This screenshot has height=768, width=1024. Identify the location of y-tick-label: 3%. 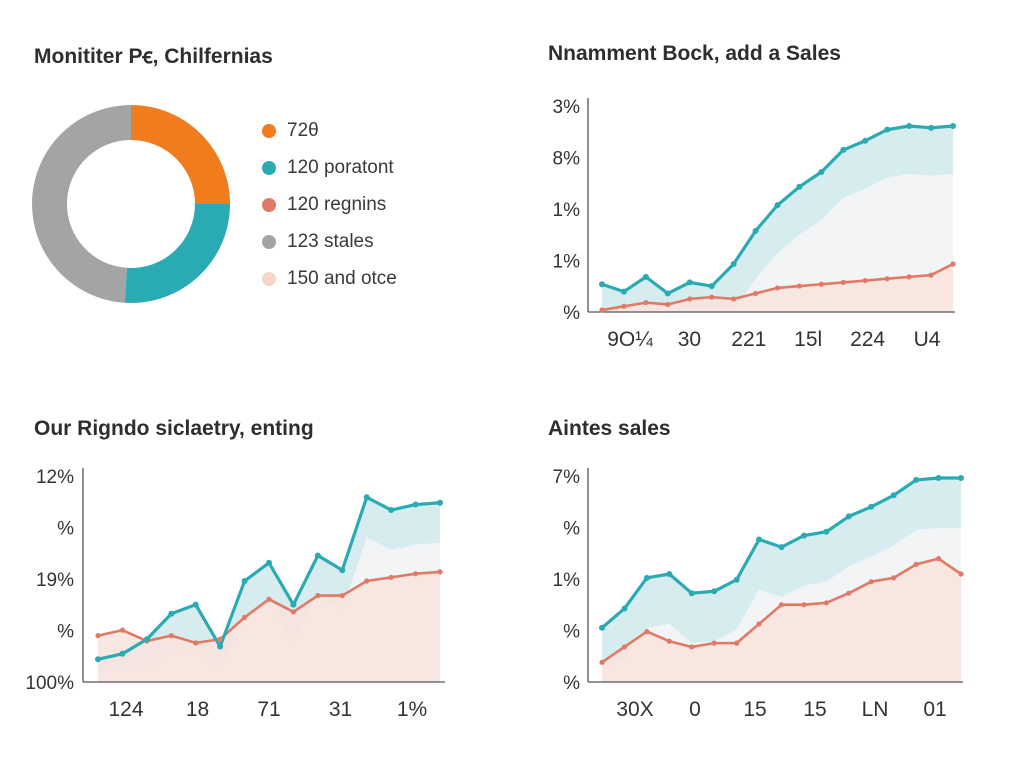
(567, 107).